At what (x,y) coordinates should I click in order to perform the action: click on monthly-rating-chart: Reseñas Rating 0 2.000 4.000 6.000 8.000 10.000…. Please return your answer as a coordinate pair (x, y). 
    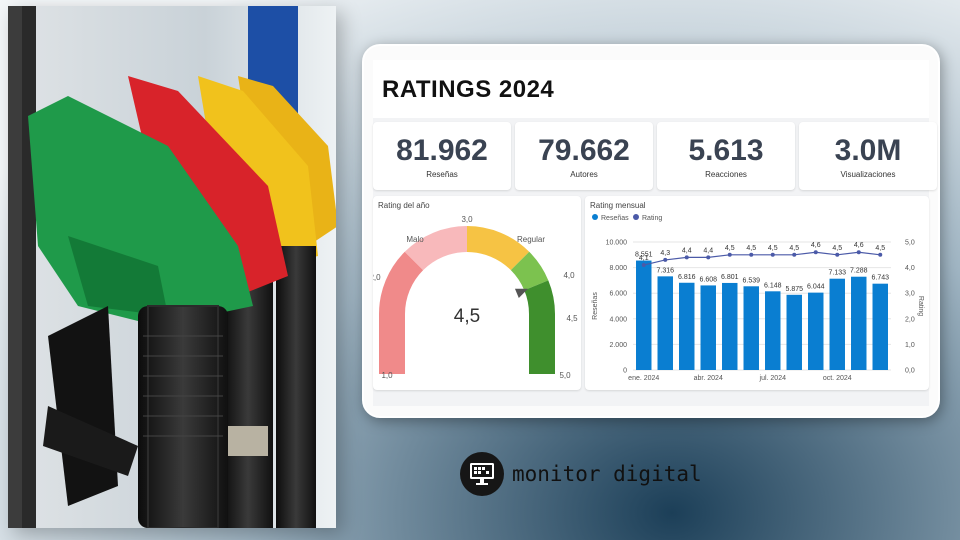
    Looking at the image, I should click on (758, 298).